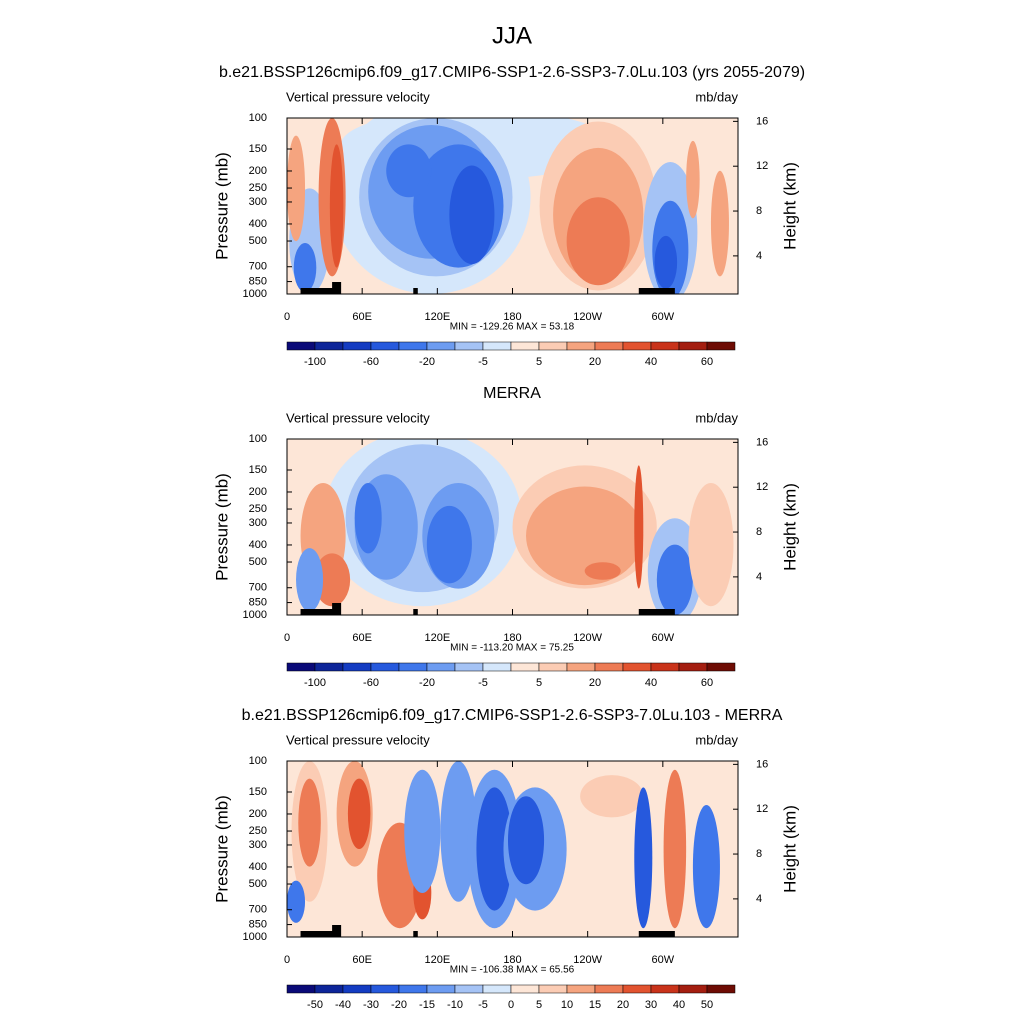 The width and height of the screenshot is (1024, 1024). What do you see at coordinates (258, 149) in the screenshot?
I see `y-tick-label: 150` at bounding box center [258, 149].